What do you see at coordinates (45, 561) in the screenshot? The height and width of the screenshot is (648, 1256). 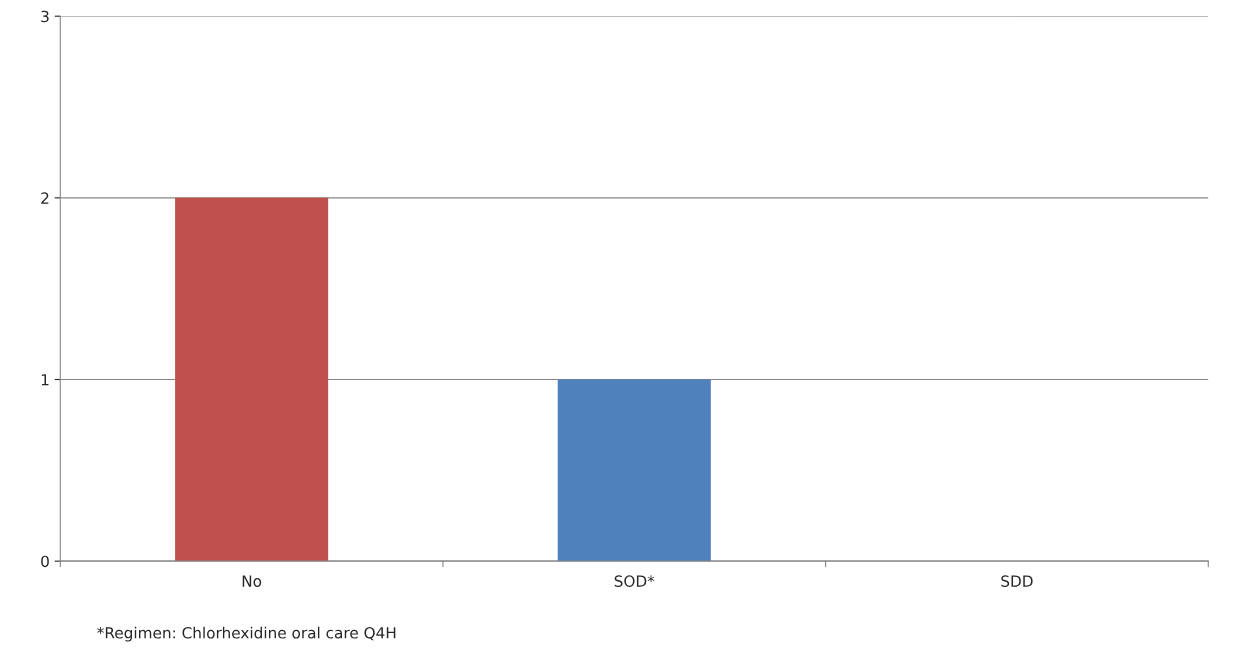 I see `y-tick-label: 0` at bounding box center [45, 561].